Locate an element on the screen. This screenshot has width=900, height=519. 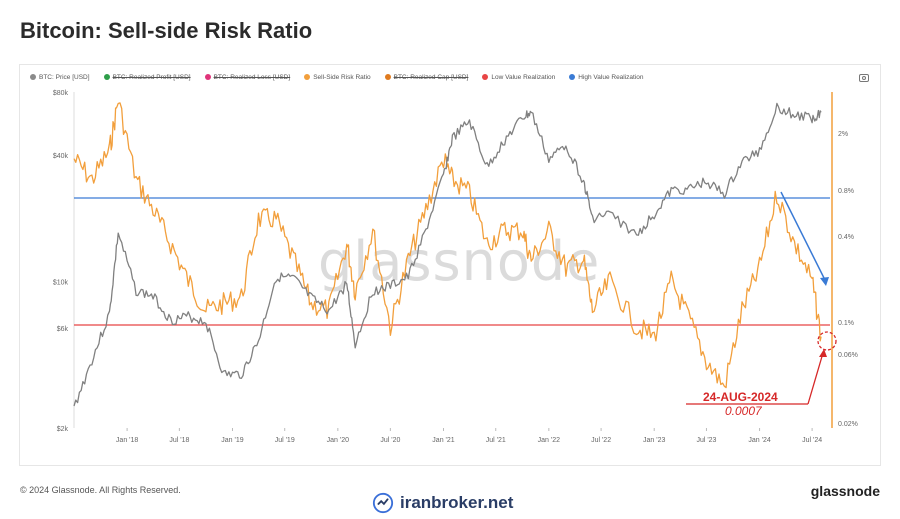
glassnode-logo: glassnode is located at coordinates (845, 491).